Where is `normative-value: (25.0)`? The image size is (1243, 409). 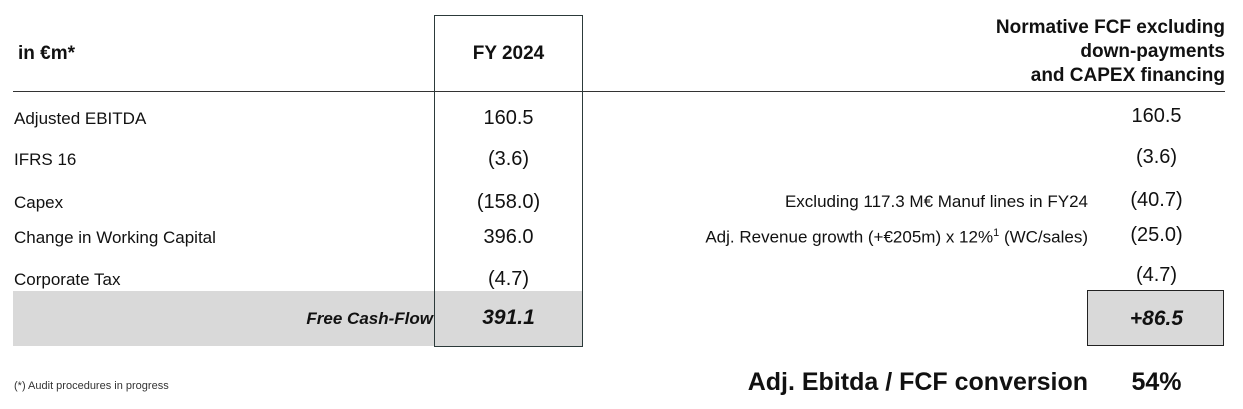
normative-value: (25.0) is located at coordinates (1156, 235).